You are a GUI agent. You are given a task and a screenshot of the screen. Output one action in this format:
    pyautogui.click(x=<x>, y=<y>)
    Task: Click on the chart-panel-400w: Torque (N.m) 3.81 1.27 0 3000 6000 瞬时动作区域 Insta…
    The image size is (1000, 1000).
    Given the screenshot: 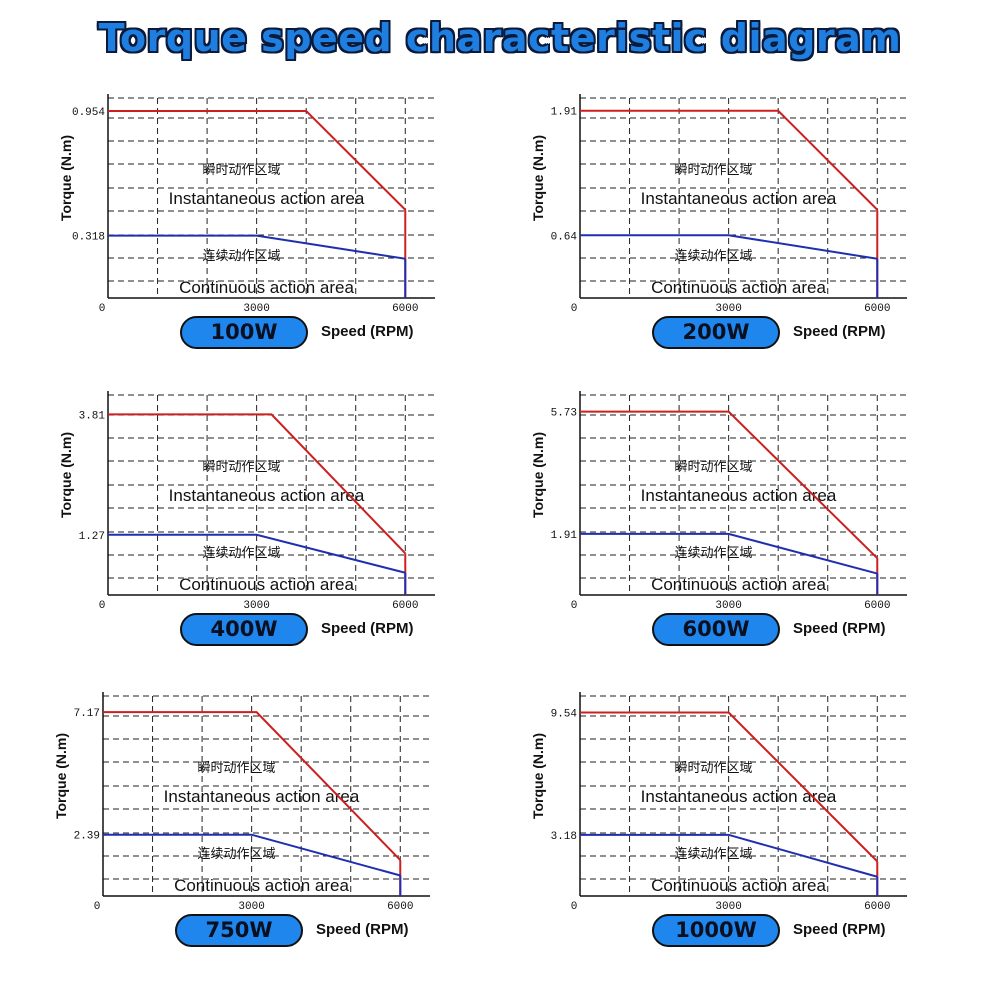 What is the action you would take?
    pyautogui.click(x=295, y=535)
    